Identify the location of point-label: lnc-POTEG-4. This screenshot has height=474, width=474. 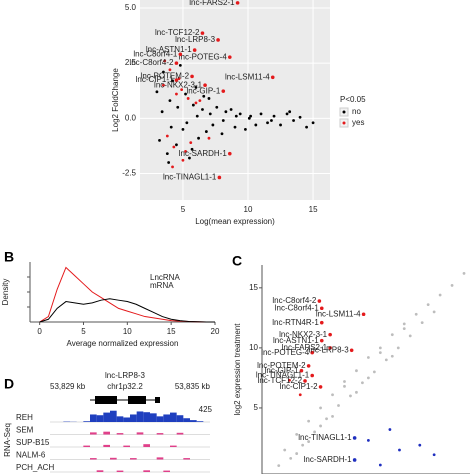
(203, 56).